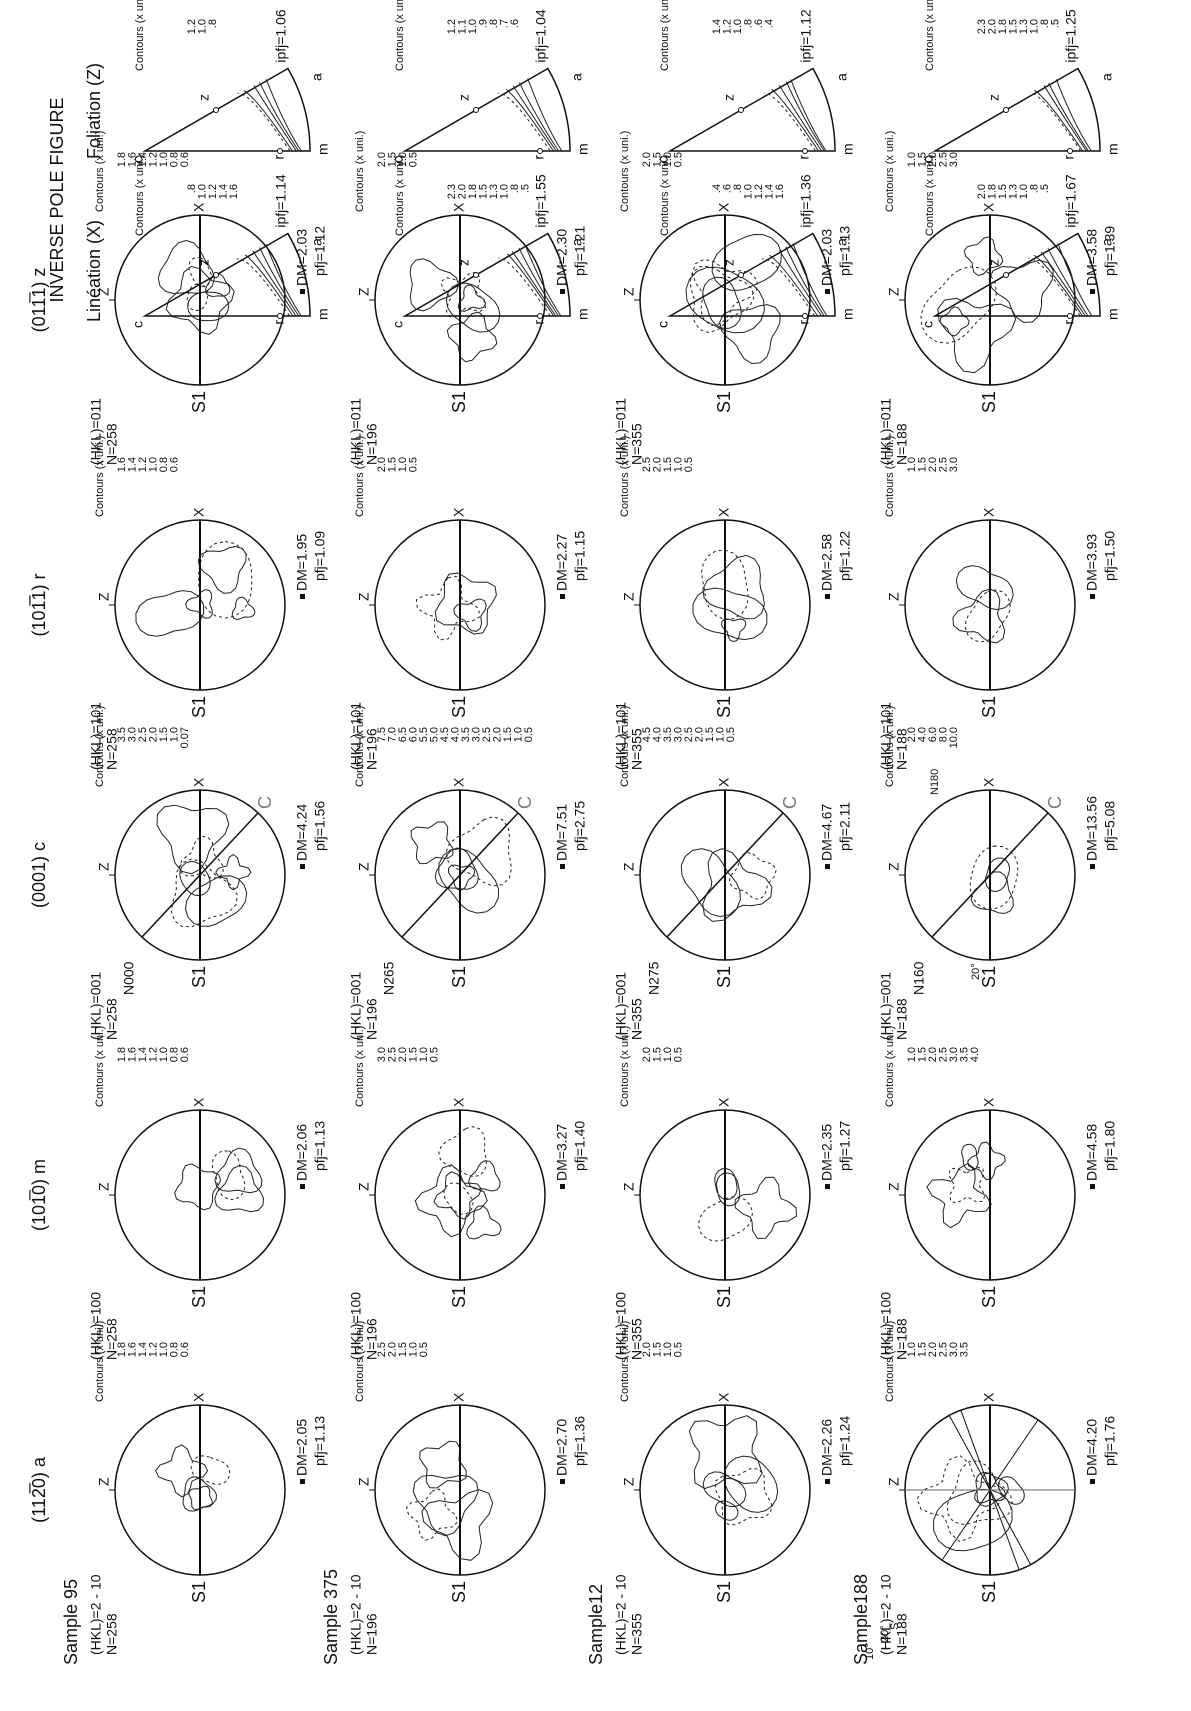  I want to click on ipf-title: INVERSE POLE FIGURE, so click(57, 199).